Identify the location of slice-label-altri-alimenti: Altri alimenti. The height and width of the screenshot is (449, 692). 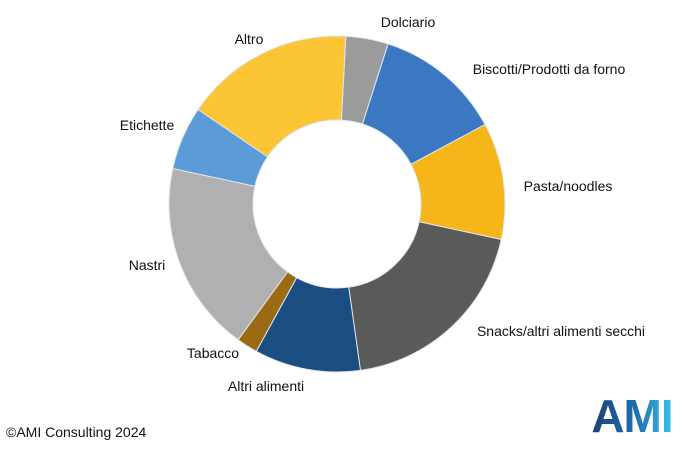
(266, 386).